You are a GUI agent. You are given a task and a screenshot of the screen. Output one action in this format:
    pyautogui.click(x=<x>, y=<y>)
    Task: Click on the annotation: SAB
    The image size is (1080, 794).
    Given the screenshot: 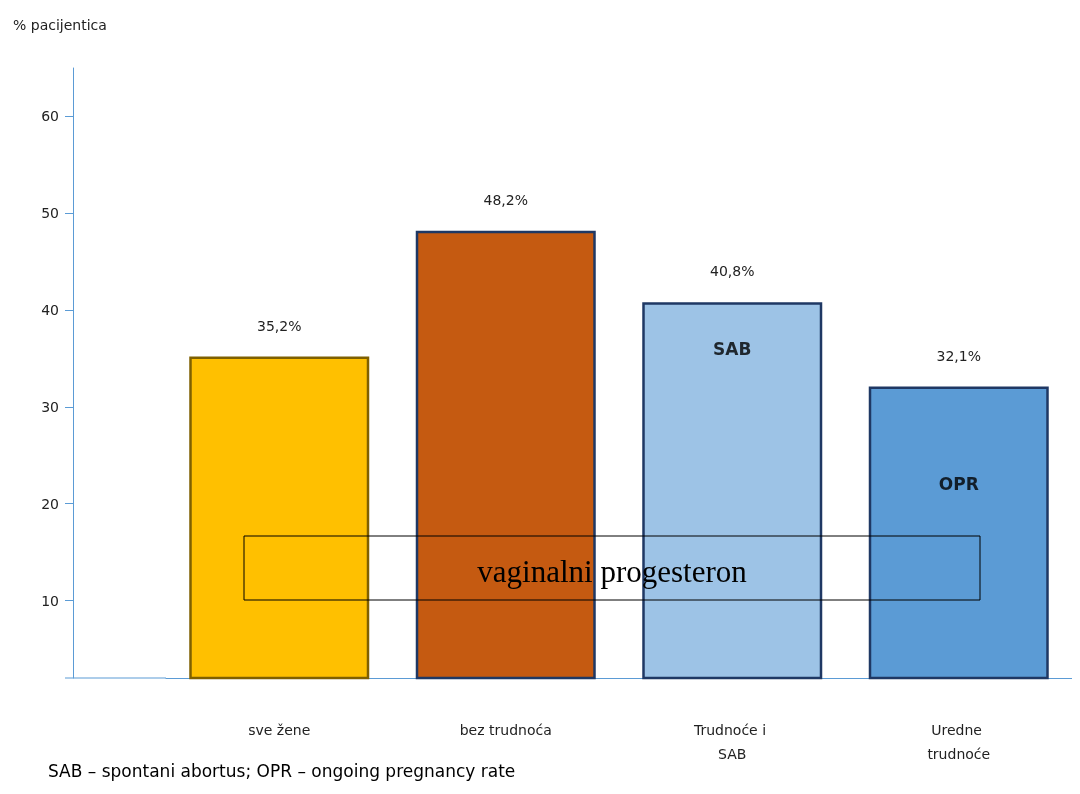 What is the action you would take?
    pyautogui.click(x=732, y=348)
    